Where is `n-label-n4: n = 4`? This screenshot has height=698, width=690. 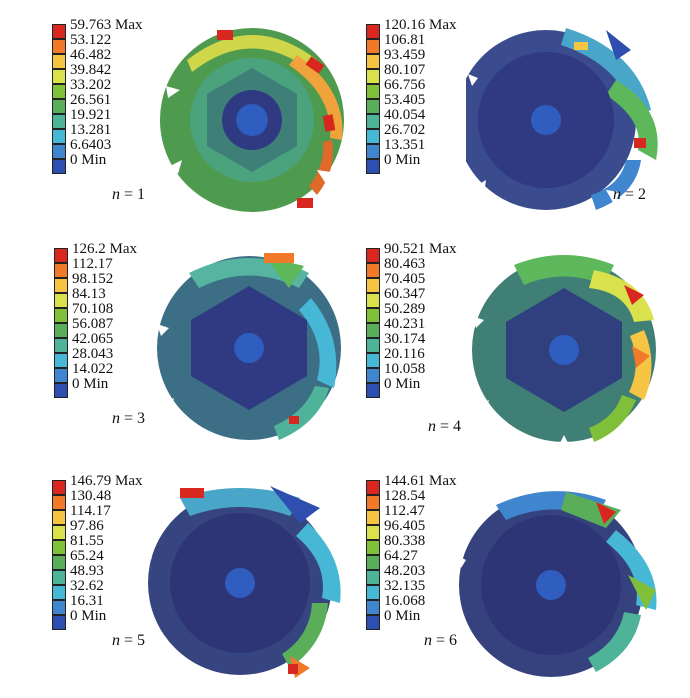
n-label-n4: n = 4 is located at coordinates (445, 426).